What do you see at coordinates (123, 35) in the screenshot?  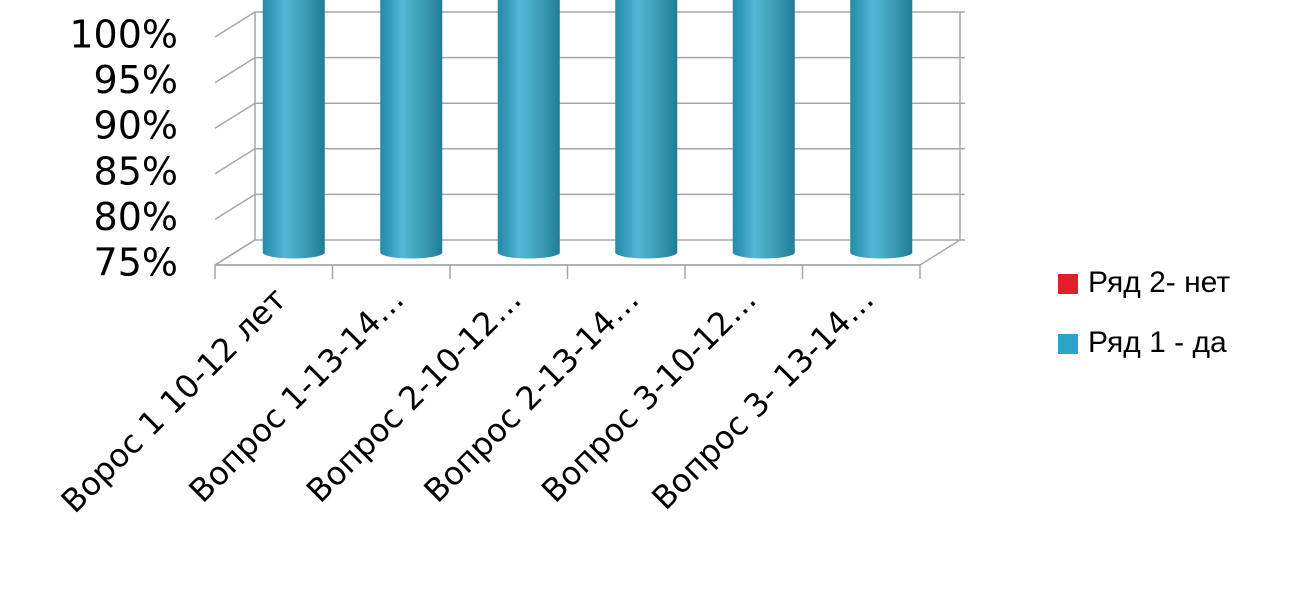 I see `y-tick-label: 100%` at bounding box center [123, 35].